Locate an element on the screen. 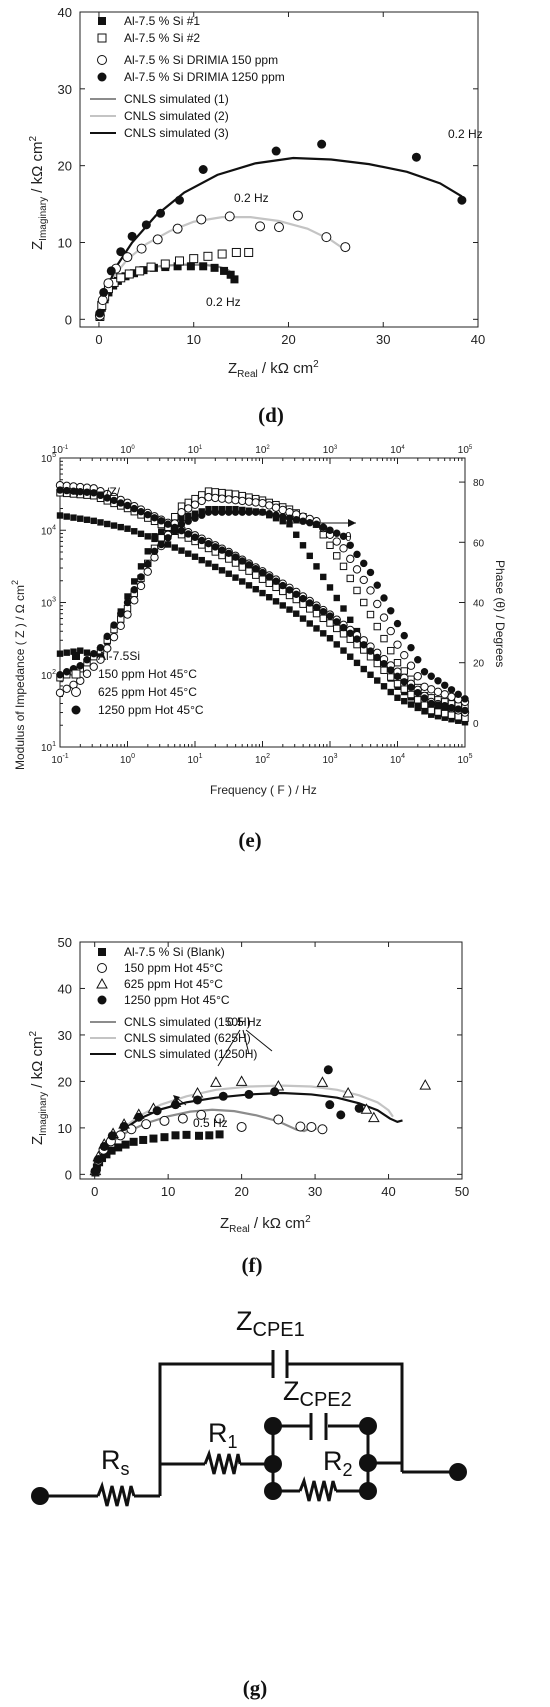  legend-label: 625 ppm Hot 45°C is located at coordinates (173, 984).